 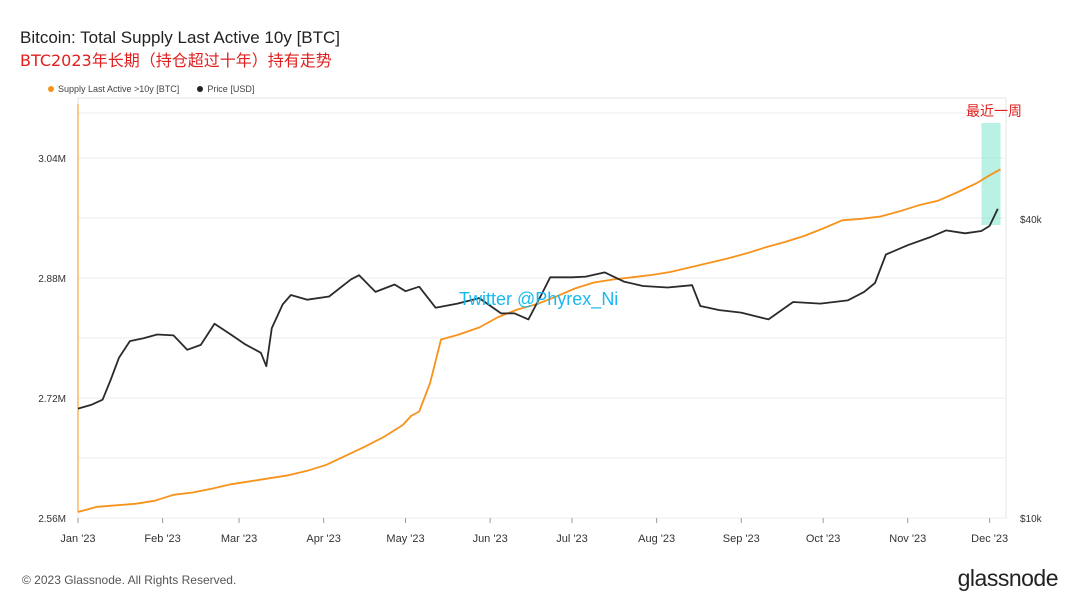 What do you see at coordinates (1008, 578) in the screenshot?
I see `glassnode-logo: glassnode` at bounding box center [1008, 578].